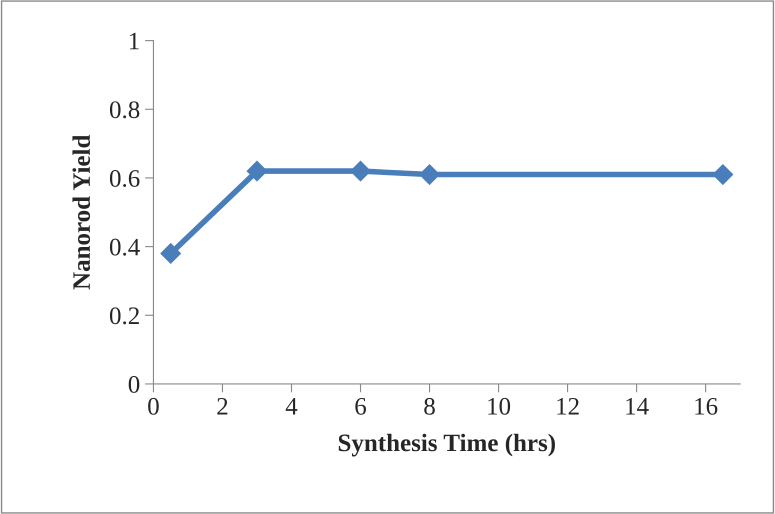 The image size is (775, 514). What do you see at coordinates (706, 406) in the screenshot?
I see `x-tick-label: 16` at bounding box center [706, 406].